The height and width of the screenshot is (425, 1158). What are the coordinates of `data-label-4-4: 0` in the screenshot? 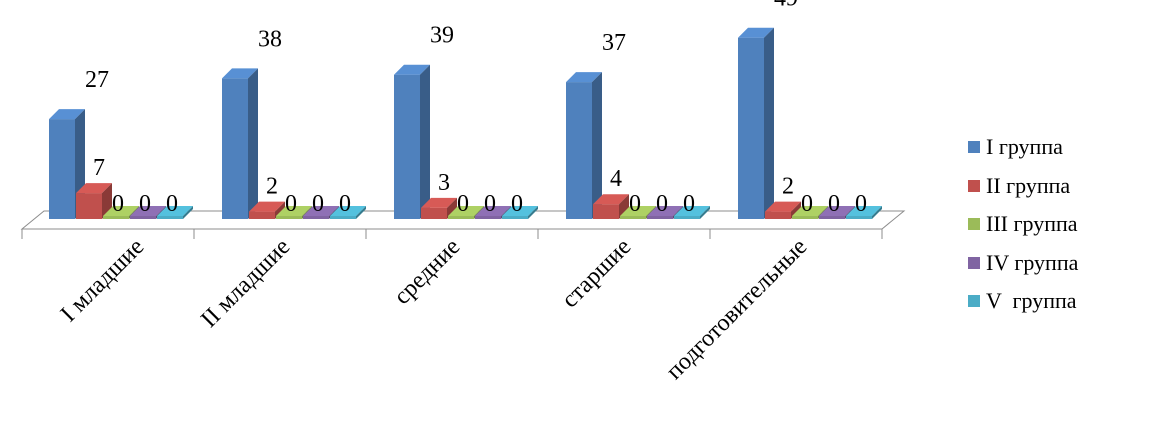 It's located at (662, 204).